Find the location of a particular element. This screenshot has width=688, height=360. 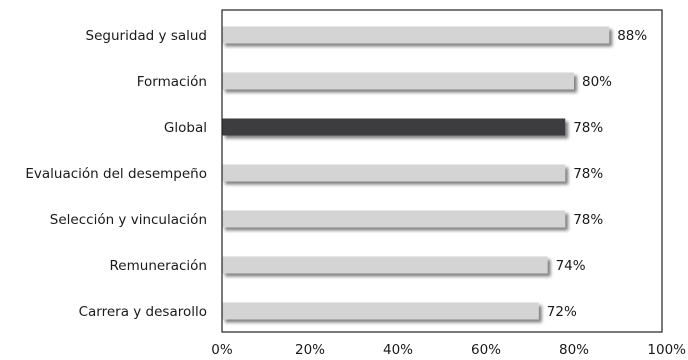

value-label-seguridad-y-salud: 88% is located at coordinates (632, 36).